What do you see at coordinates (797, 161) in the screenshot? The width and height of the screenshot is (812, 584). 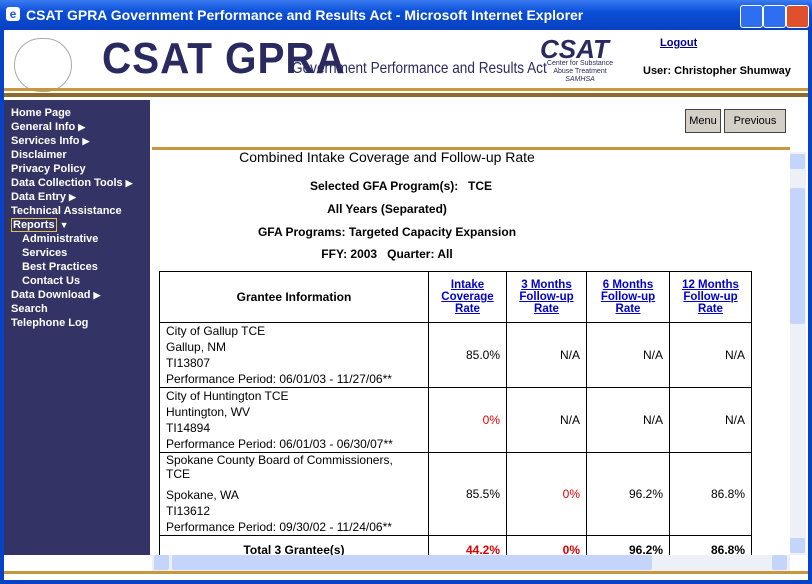 I see `scroll-up` at bounding box center [797, 161].